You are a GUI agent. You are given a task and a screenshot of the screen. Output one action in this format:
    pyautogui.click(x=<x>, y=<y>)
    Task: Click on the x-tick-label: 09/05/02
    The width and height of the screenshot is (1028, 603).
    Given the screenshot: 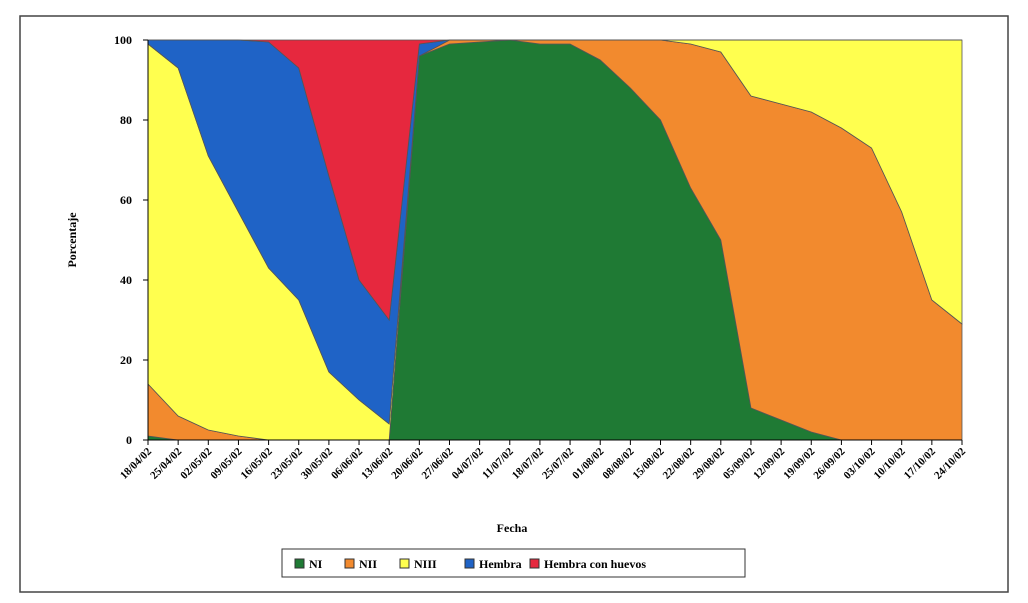 What is the action you would take?
    pyautogui.click(x=226, y=463)
    